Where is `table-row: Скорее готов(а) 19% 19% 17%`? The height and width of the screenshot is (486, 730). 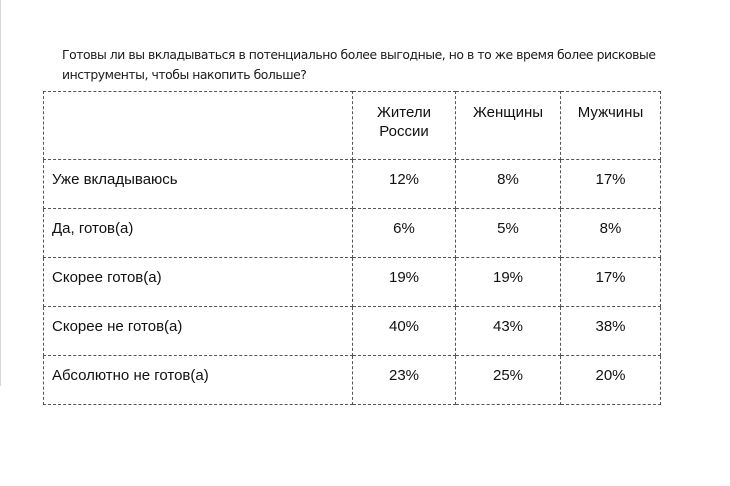 table-row: Скорее готов(а) 19% 19% 17% is located at coordinates (352, 282).